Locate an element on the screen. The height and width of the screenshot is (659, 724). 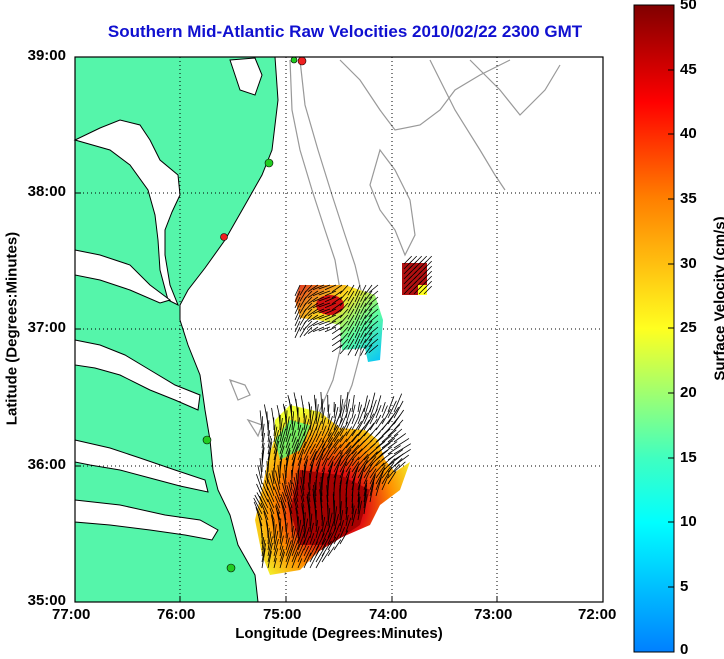
y-tick-label: 37:00 is located at coordinates (46, 327).